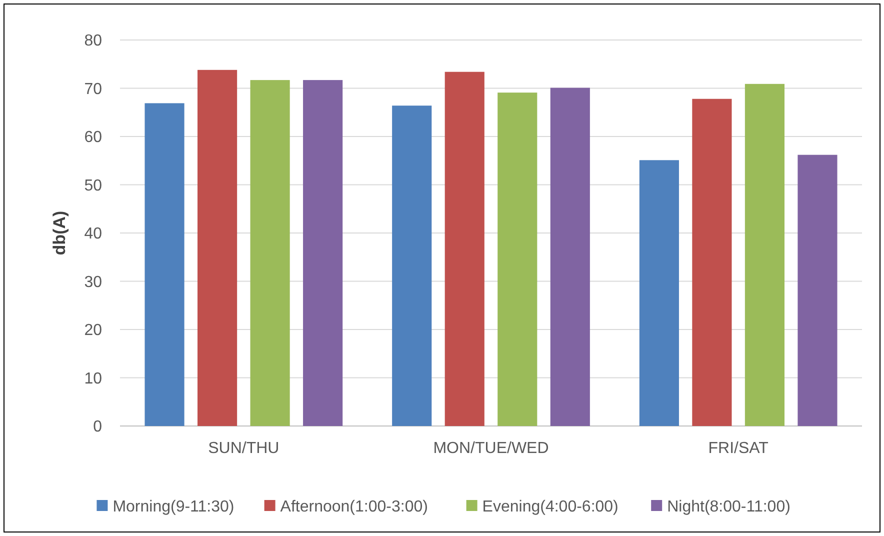  Describe the element at coordinates (59, 233) in the screenshot. I see `y-axis-title: db(A)` at that location.